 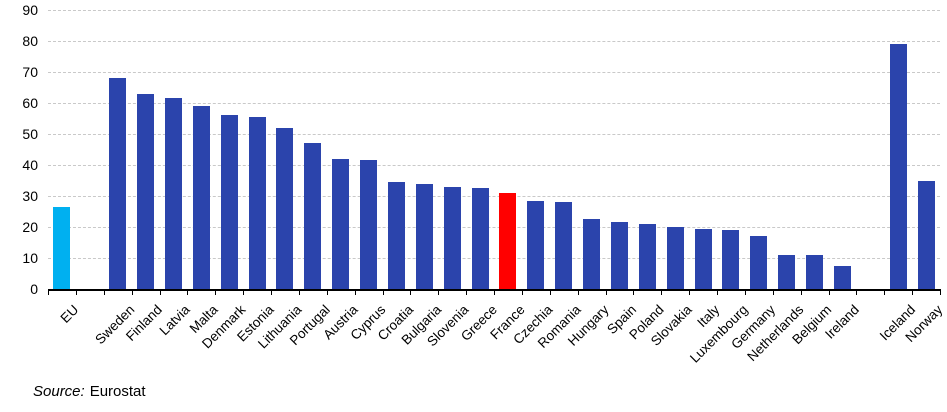 I want to click on bar-cyprus, so click(x=369, y=224).